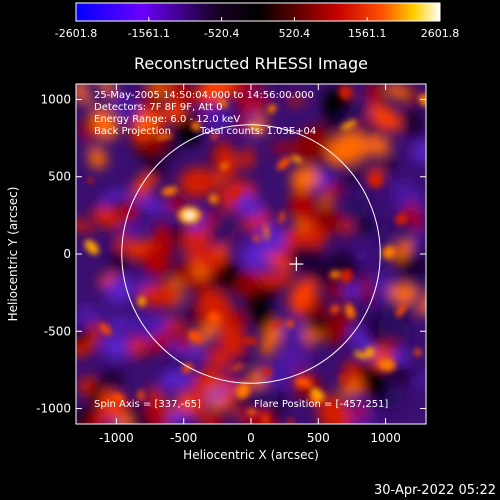  Describe the element at coordinates (257, 28) in the screenshot. I see `colorbar-ticks: -2601.8 -1561.1 -520.4 520.4 1561.1 2601.8` at that location.